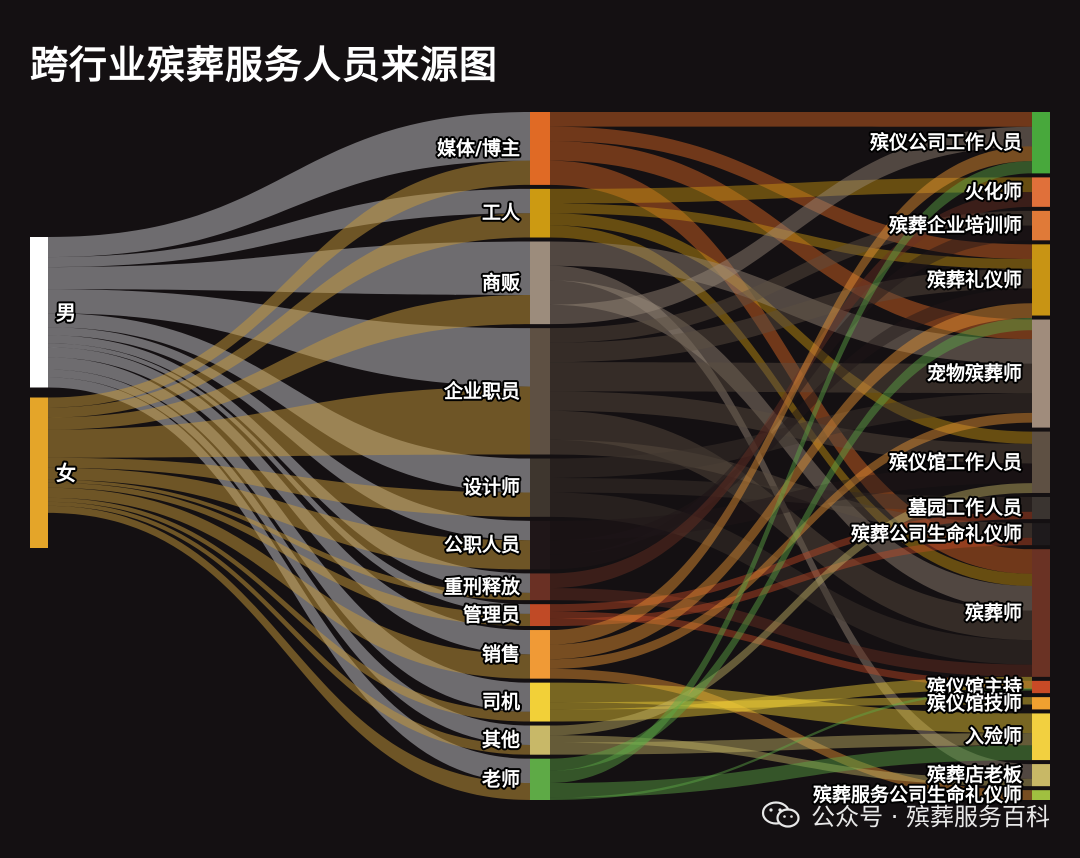 The image size is (1080, 858). Describe the element at coordinates (791, 190) in the screenshot. I see `link-工人-火化师` at that location.